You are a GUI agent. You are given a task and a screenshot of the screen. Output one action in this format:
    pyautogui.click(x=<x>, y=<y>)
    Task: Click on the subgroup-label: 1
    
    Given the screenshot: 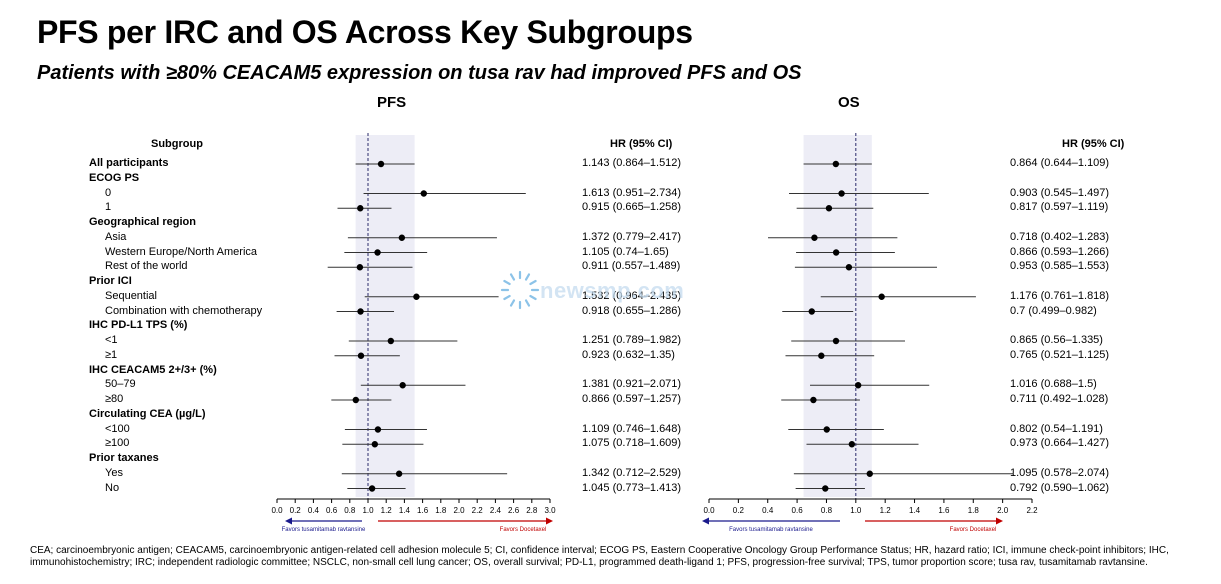 What is the action you would take?
    pyautogui.click(x=108, y=207)
    